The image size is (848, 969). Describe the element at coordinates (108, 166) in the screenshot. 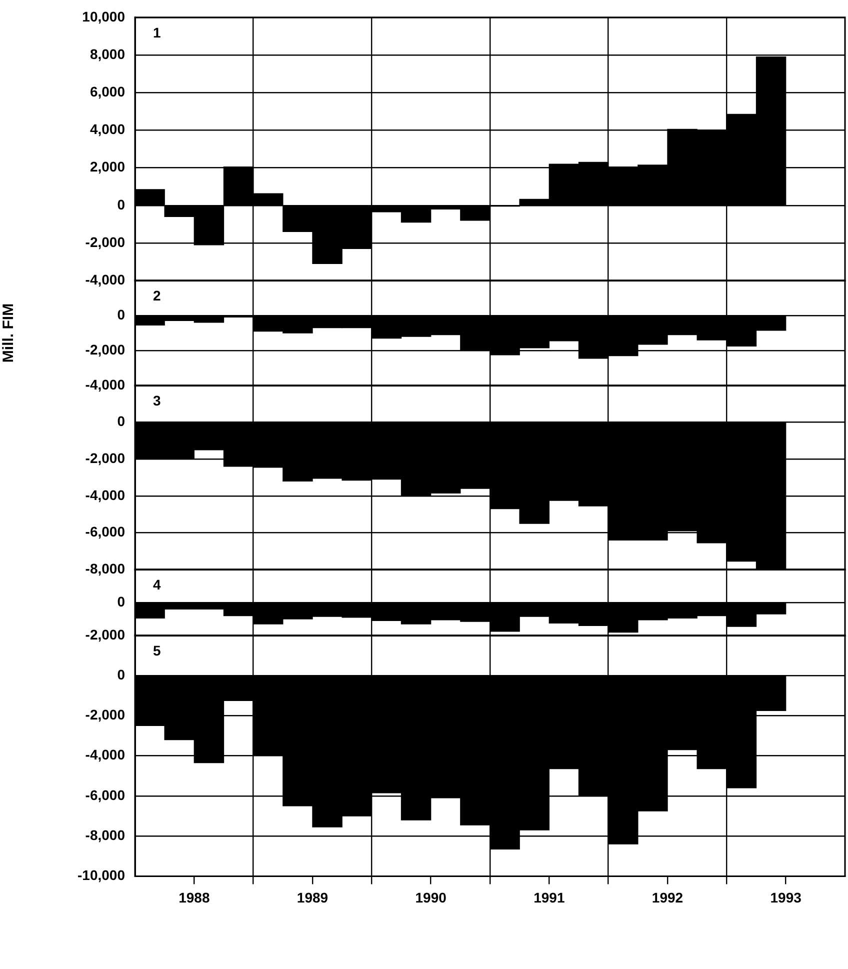

I see `y-tick-label: 2,000` at that location.